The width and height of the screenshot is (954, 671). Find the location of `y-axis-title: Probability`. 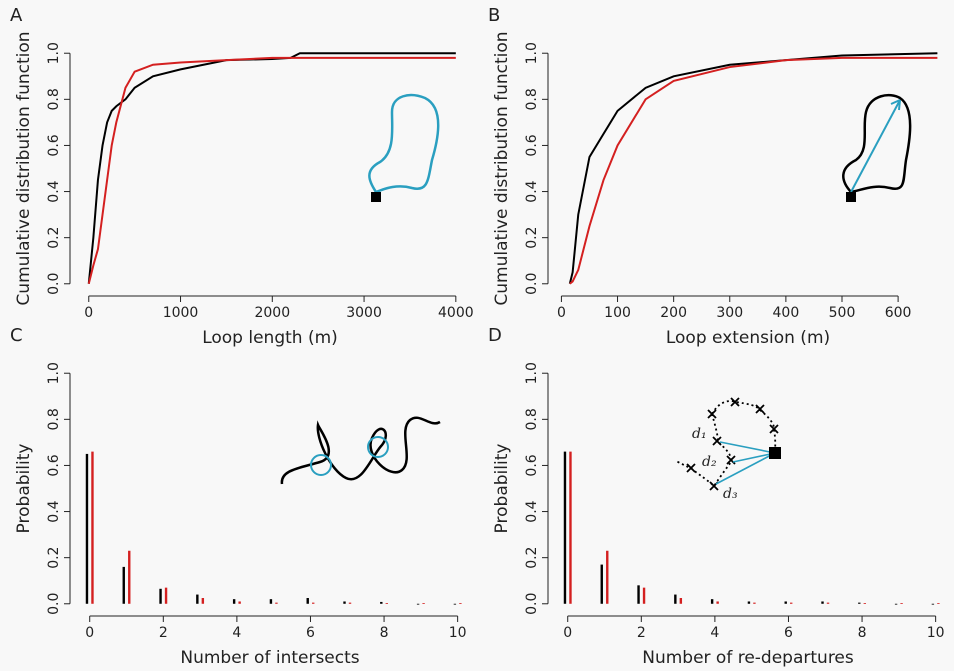

y-axis-title: Probability is located at coordinates (24, 489).